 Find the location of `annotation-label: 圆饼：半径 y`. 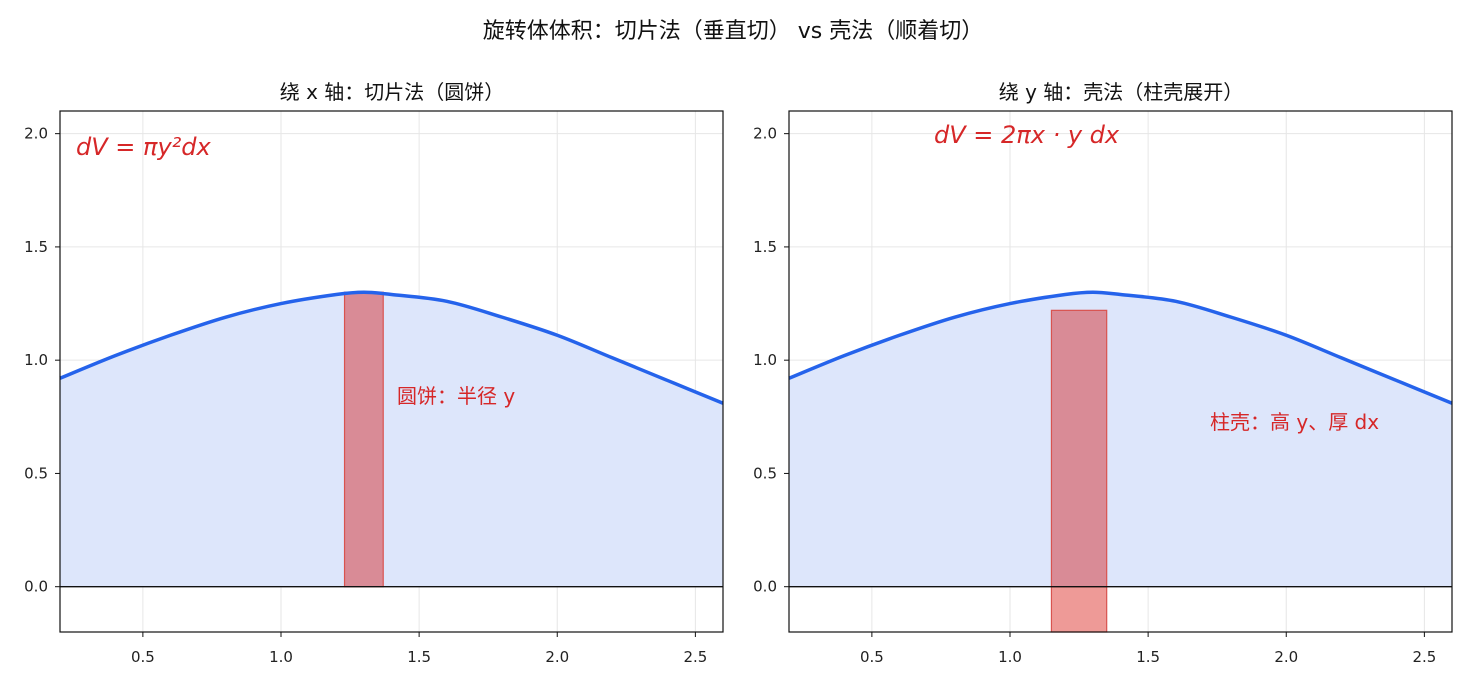

annotation-label: 圆饼：半径 y is located at coordinates (456, 396).